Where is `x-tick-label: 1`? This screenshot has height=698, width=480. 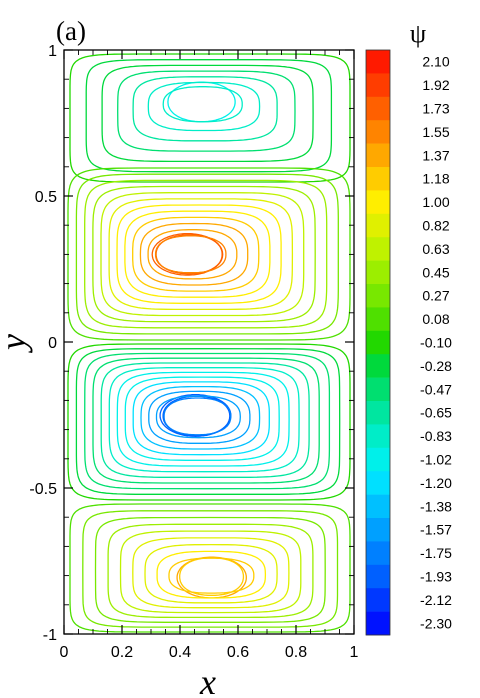 x-tick-label: 1 is located at coordinates (354, 652).